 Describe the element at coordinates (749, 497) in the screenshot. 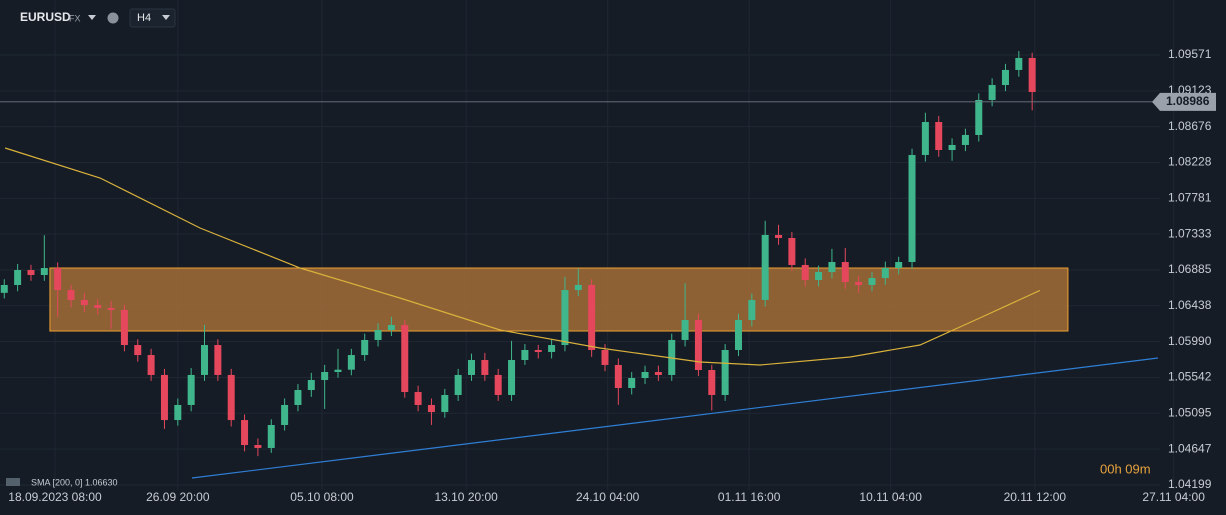

I see `x-tick-label: 01.11 16:00` at that location.